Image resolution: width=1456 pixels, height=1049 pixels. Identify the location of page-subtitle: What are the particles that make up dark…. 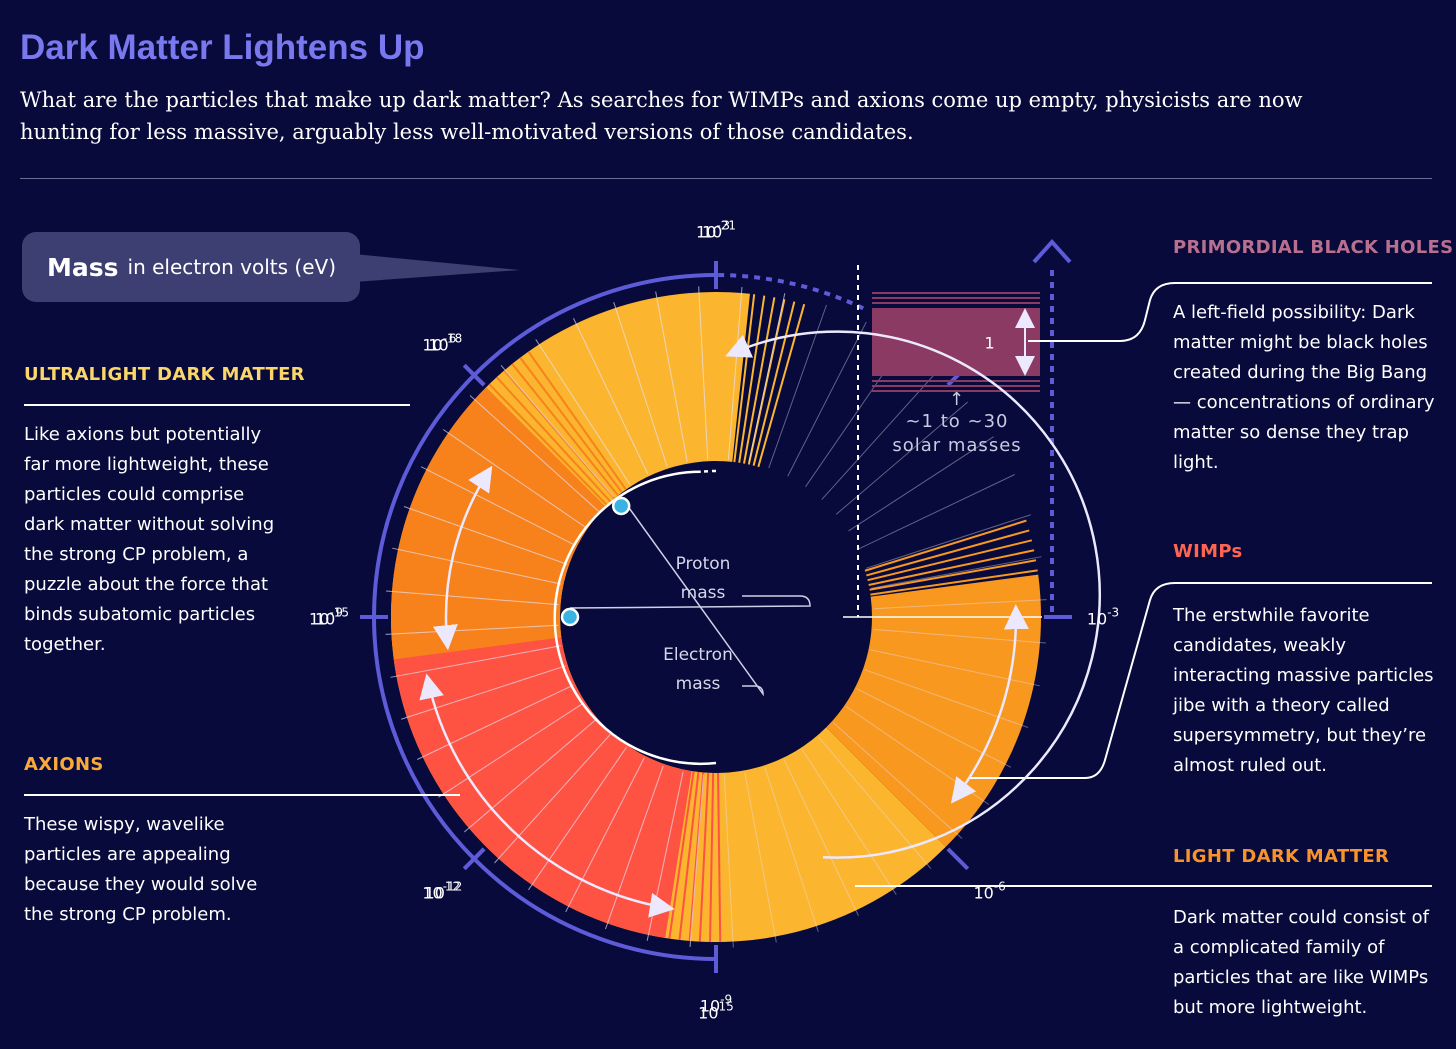
(661, 116).